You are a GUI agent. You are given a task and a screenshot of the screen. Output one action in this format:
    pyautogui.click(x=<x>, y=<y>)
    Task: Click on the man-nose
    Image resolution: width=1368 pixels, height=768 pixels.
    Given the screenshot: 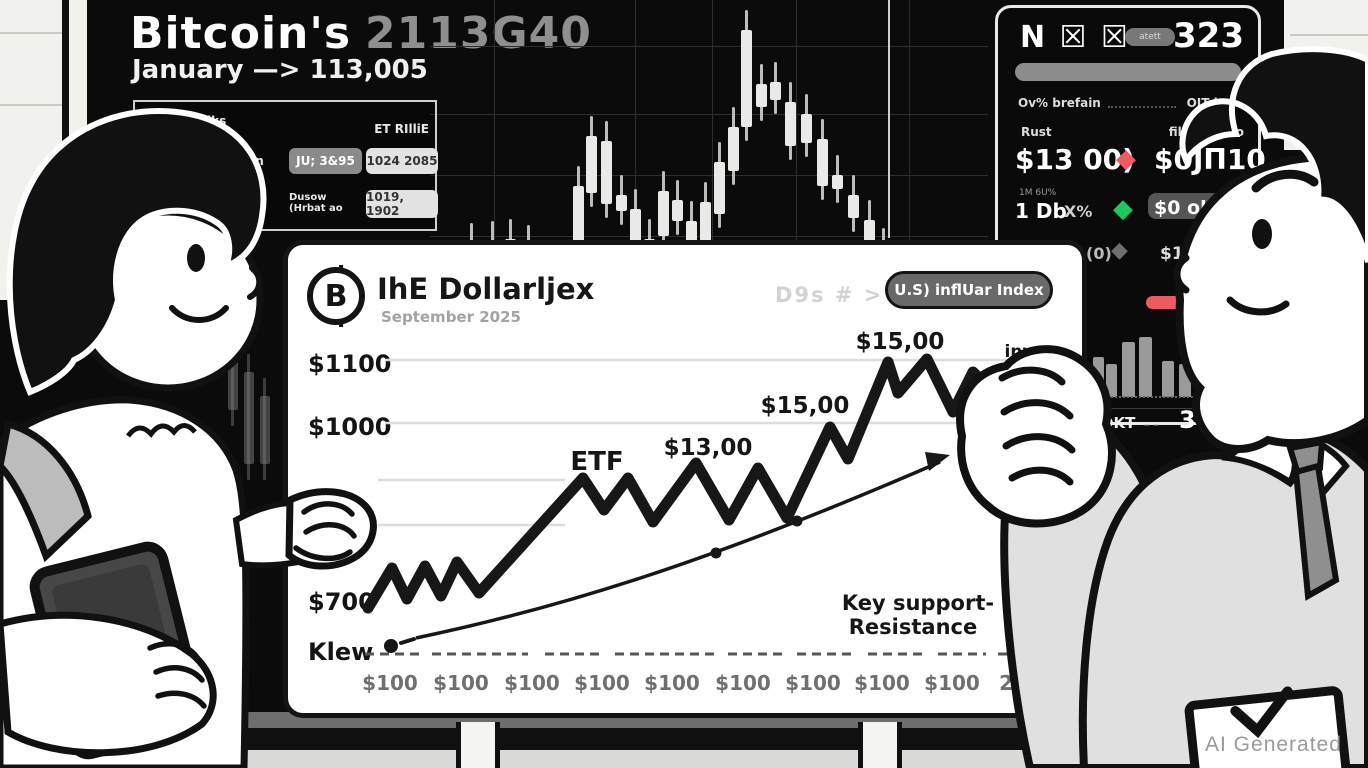 What is the action you would take?
    pyautogui.click(x=1181, y=274)
    